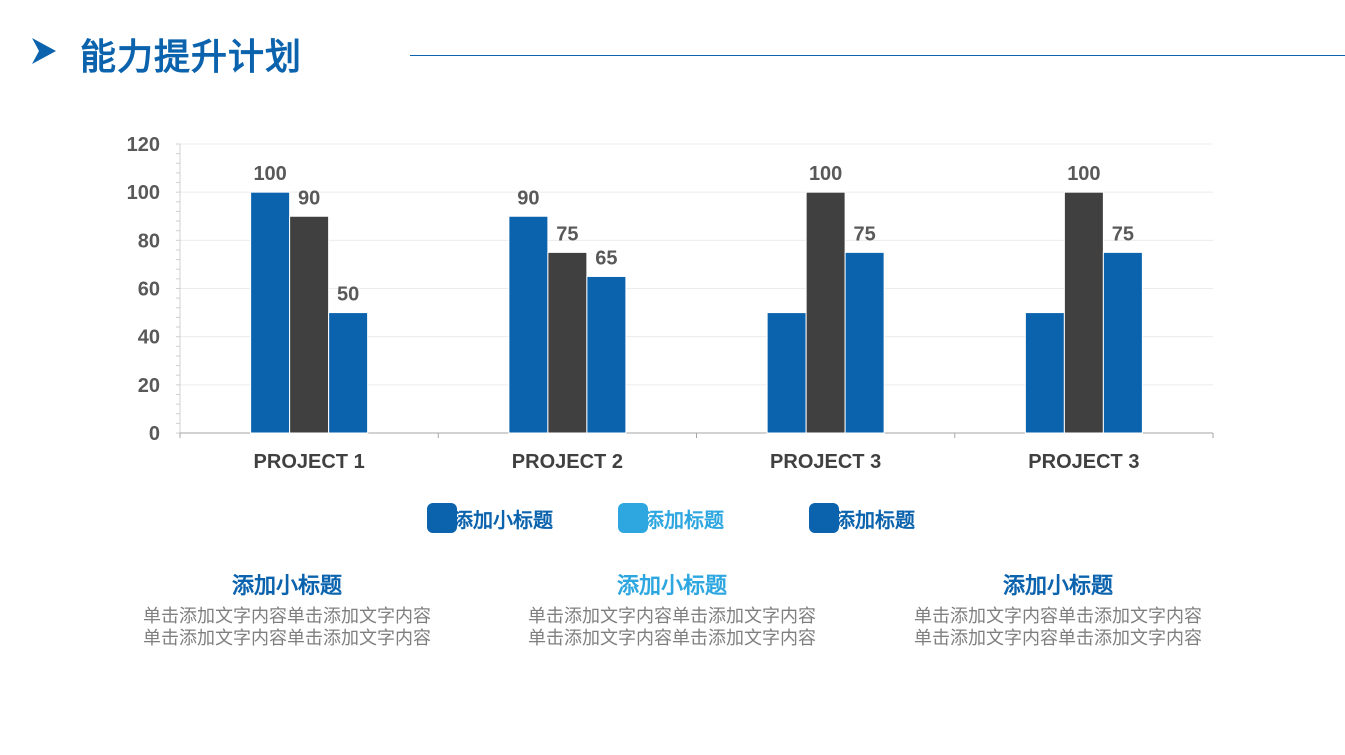  Describe the element at coordinates (149, 386) in the screenshot. I see `y-tick-label: 20` at that location.